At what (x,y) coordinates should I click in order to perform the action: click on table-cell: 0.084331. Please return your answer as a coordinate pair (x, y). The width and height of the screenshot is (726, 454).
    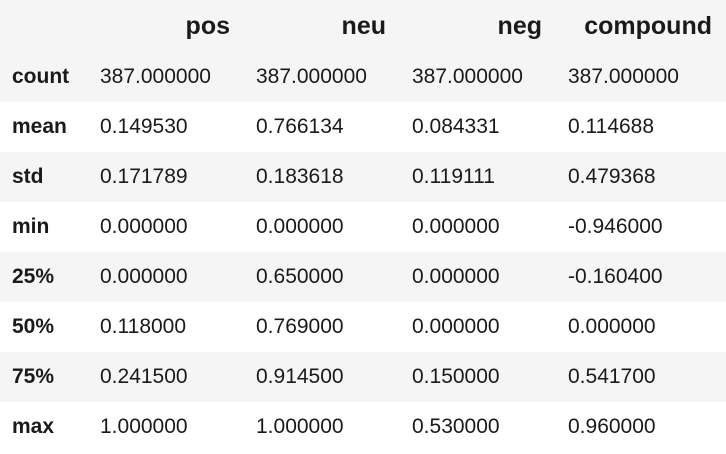
    Looking at the image, I should click on (456, 126).